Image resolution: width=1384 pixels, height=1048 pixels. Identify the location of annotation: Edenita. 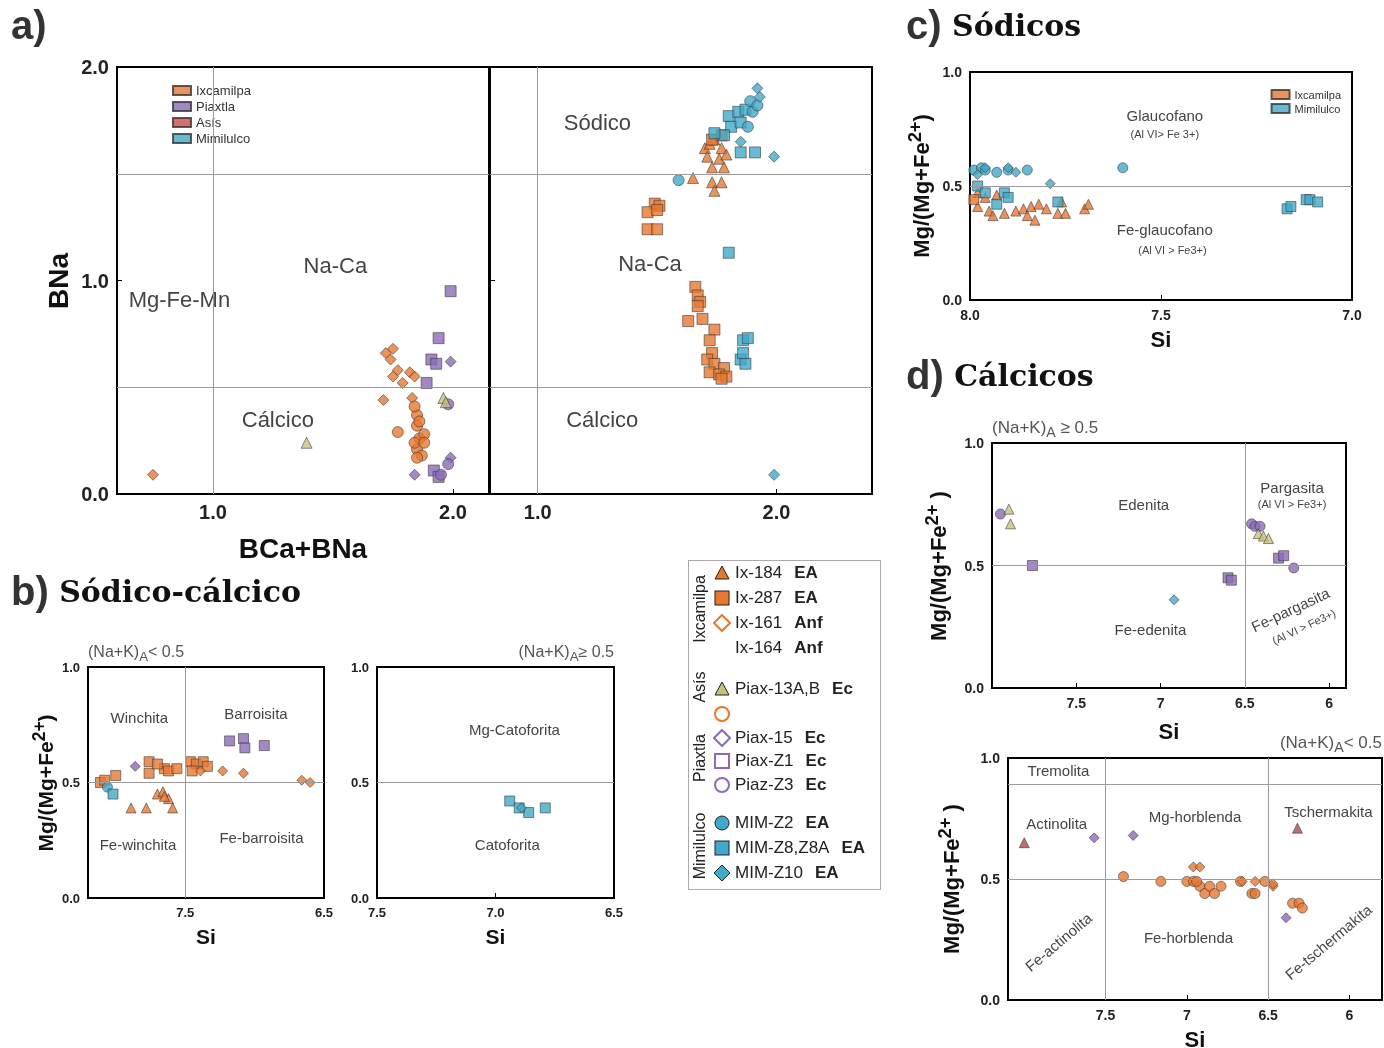
(1144, 504).